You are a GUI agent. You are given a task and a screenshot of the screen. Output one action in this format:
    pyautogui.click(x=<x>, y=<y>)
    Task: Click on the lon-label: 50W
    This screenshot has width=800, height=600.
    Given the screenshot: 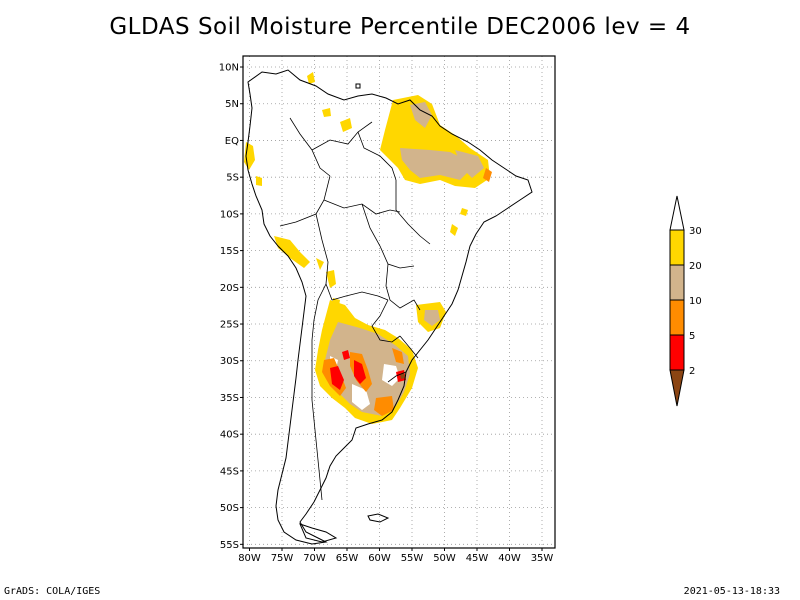 What is the action you would take?
    pyautogui.click(x=444, y=558)
    